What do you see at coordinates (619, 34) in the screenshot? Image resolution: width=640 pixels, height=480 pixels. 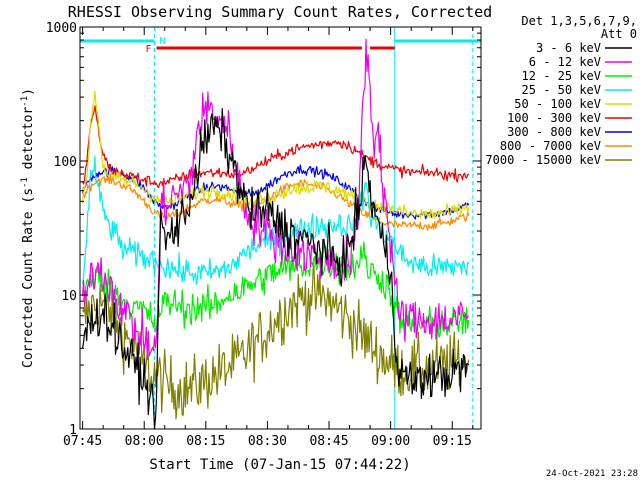 I see `legend-header-line2: Att 0` at bounding box center [619, 34].